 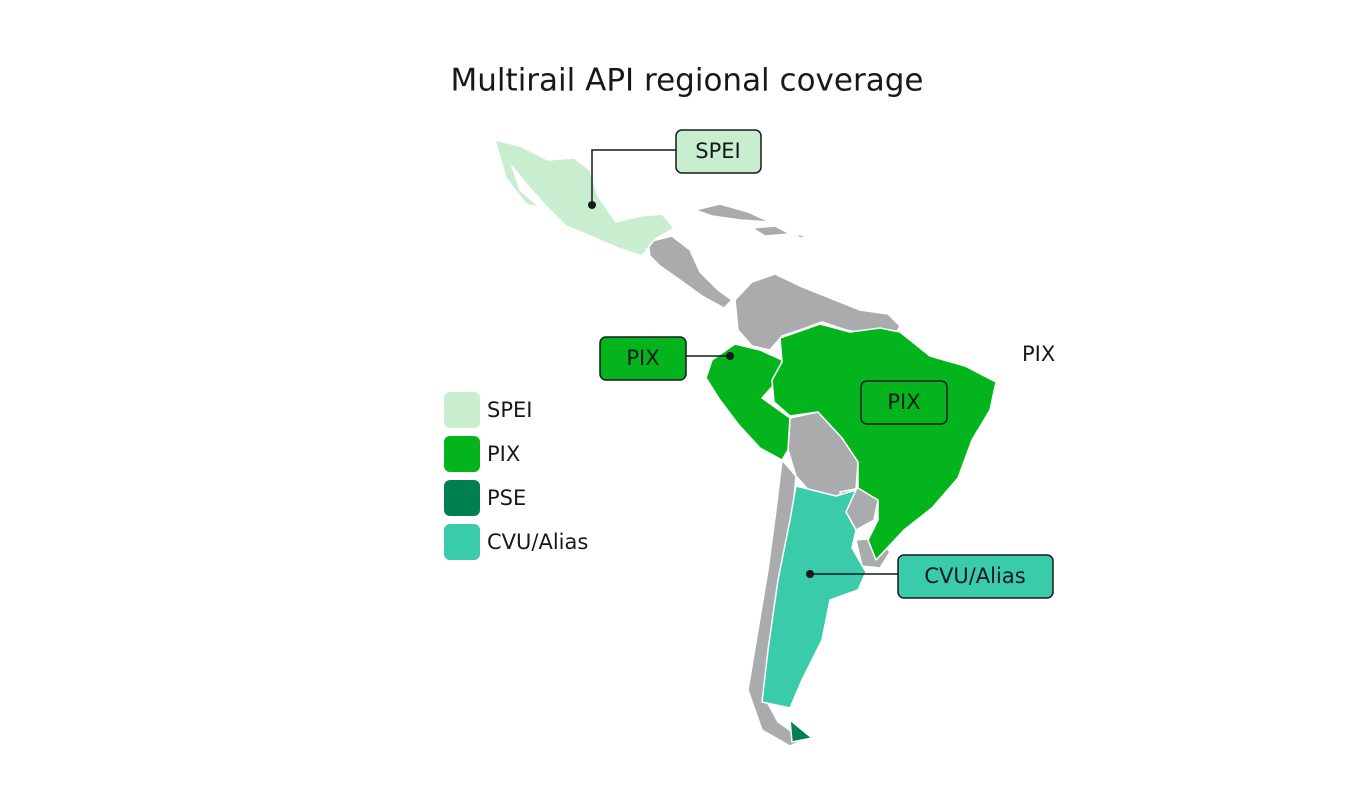 What do you see at coordinates (509, 410) in the screenshot?
I see `legend-label: SPEI` at bounding box center [509, 410].